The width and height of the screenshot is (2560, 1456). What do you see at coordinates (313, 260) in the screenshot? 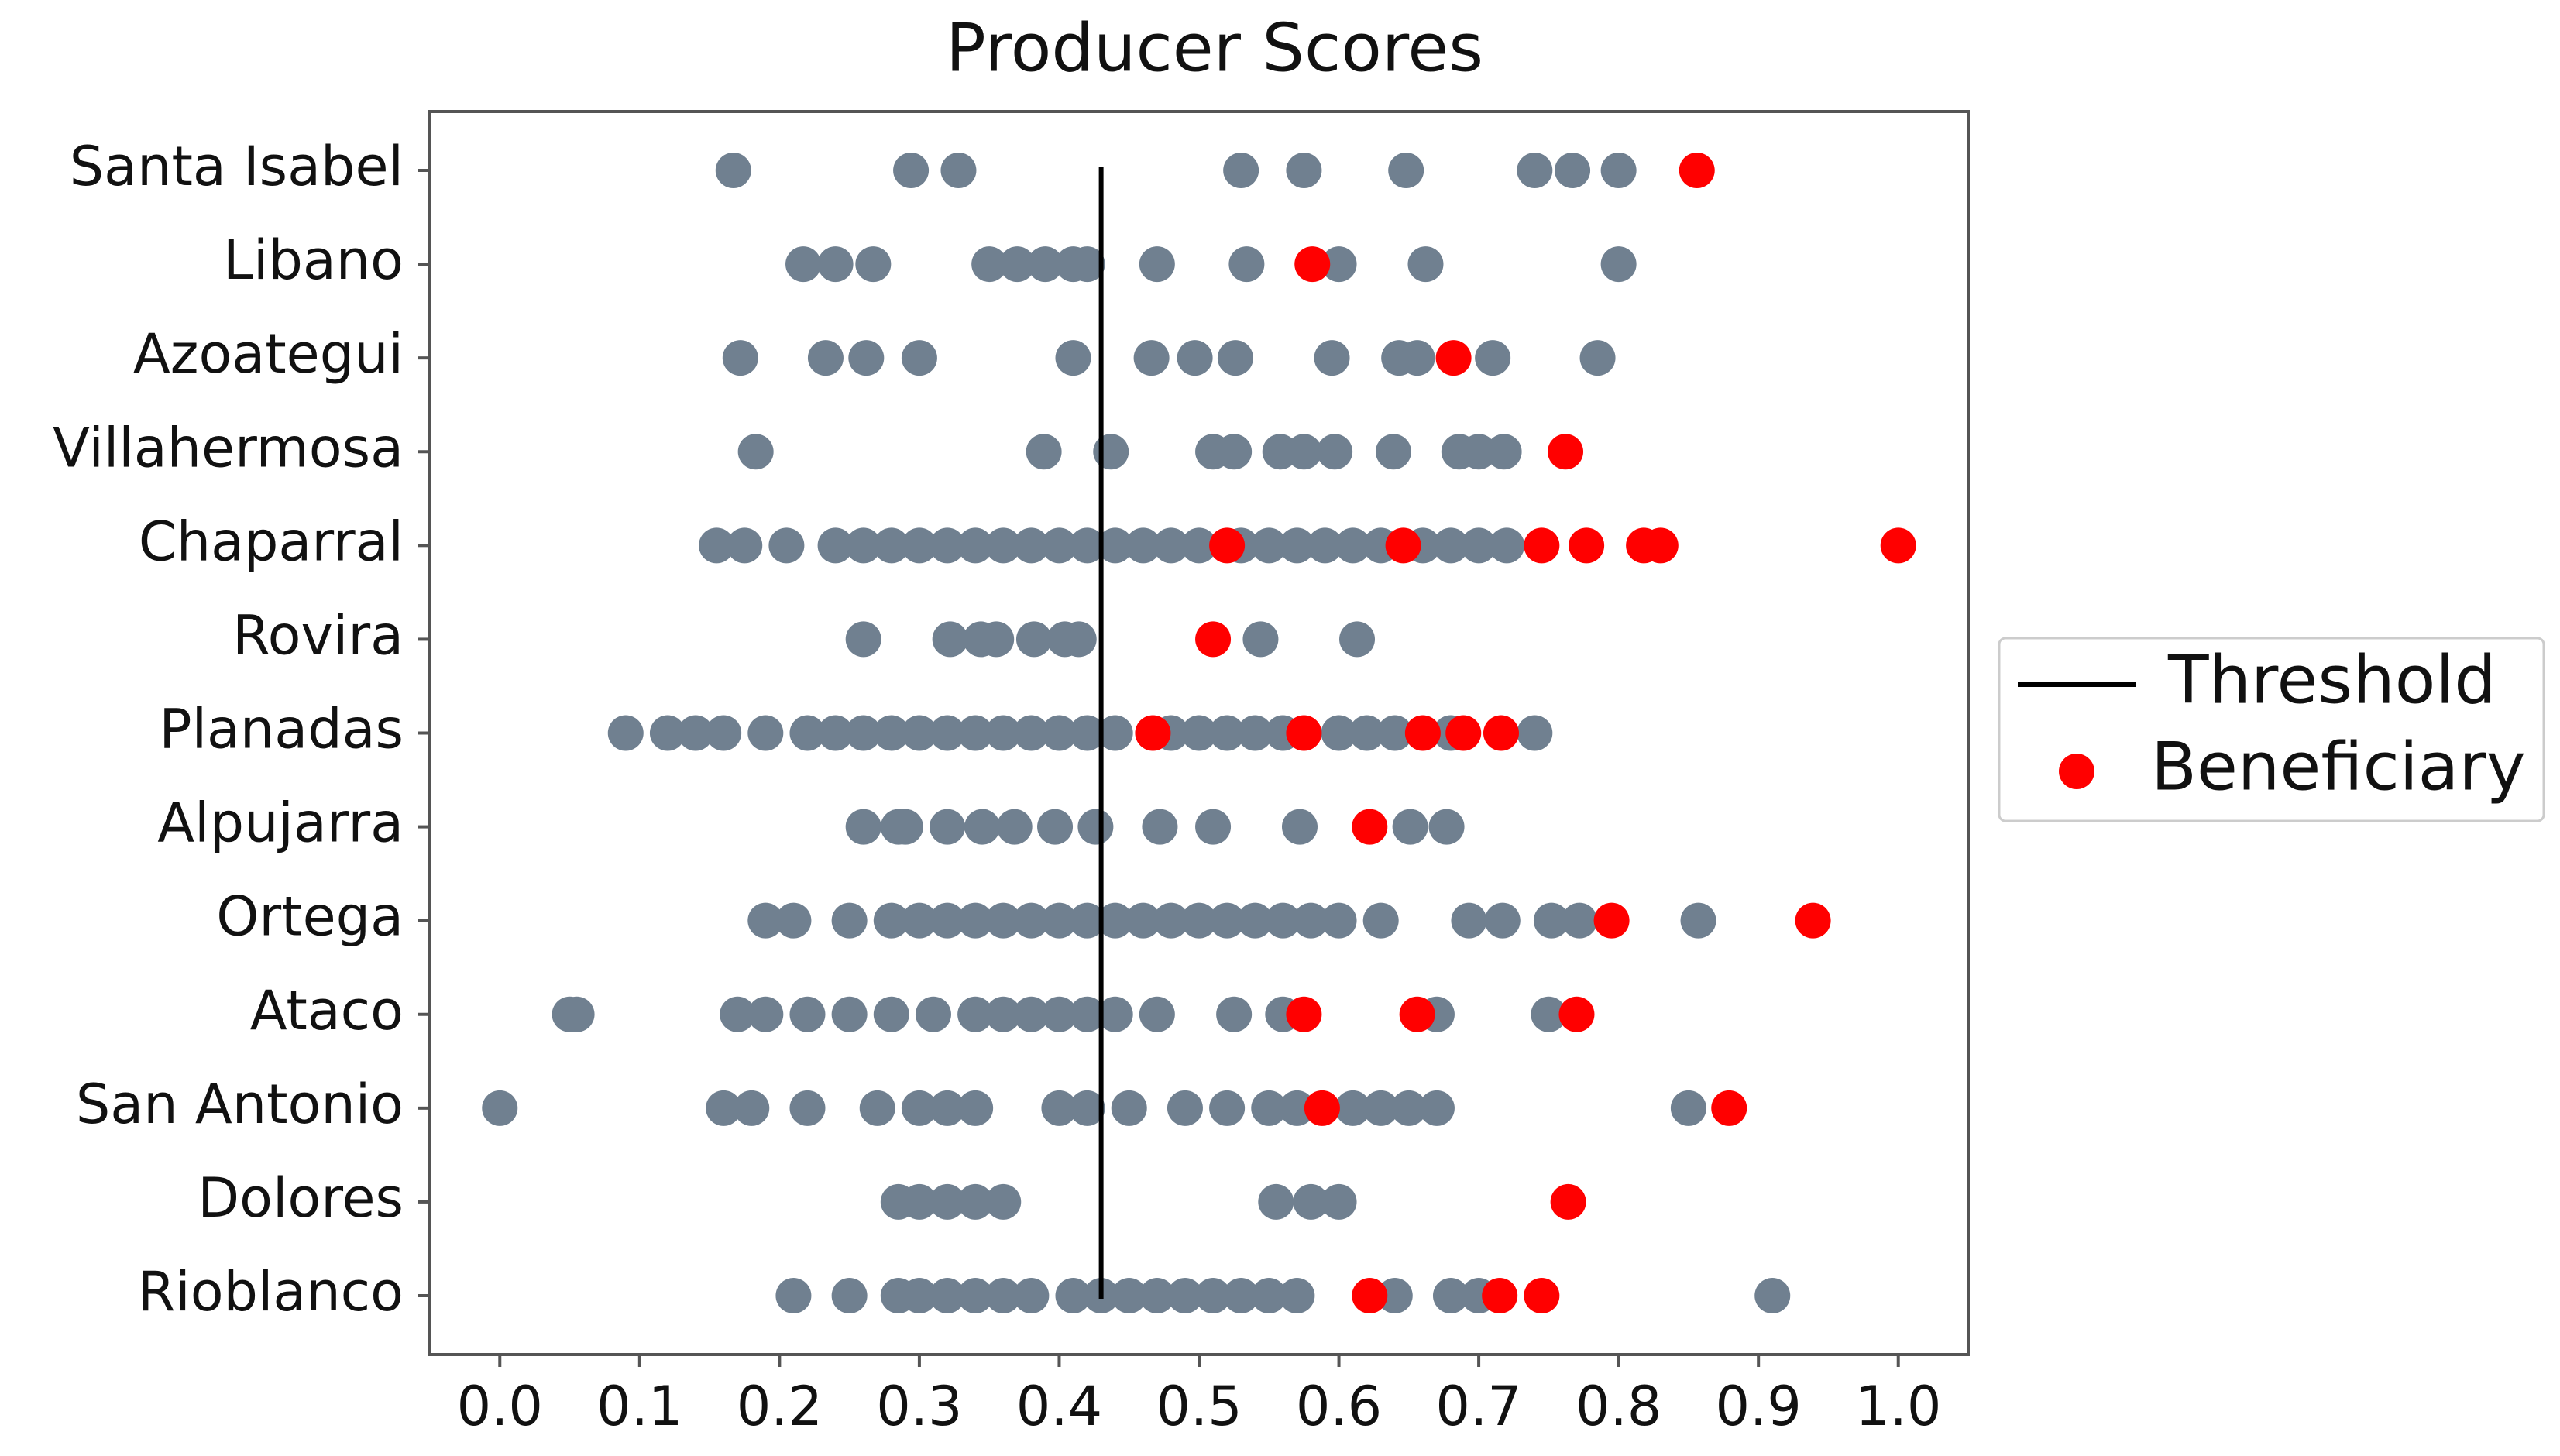
I see `y-tick-label: Libano` at bounding box center [313, 260].